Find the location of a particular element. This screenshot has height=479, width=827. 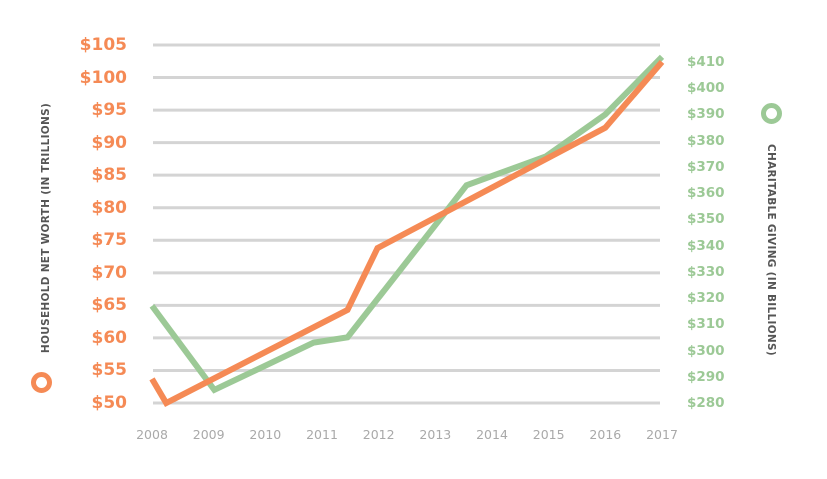

right-axis-tick: $380 is located at coordinates (706, 140).